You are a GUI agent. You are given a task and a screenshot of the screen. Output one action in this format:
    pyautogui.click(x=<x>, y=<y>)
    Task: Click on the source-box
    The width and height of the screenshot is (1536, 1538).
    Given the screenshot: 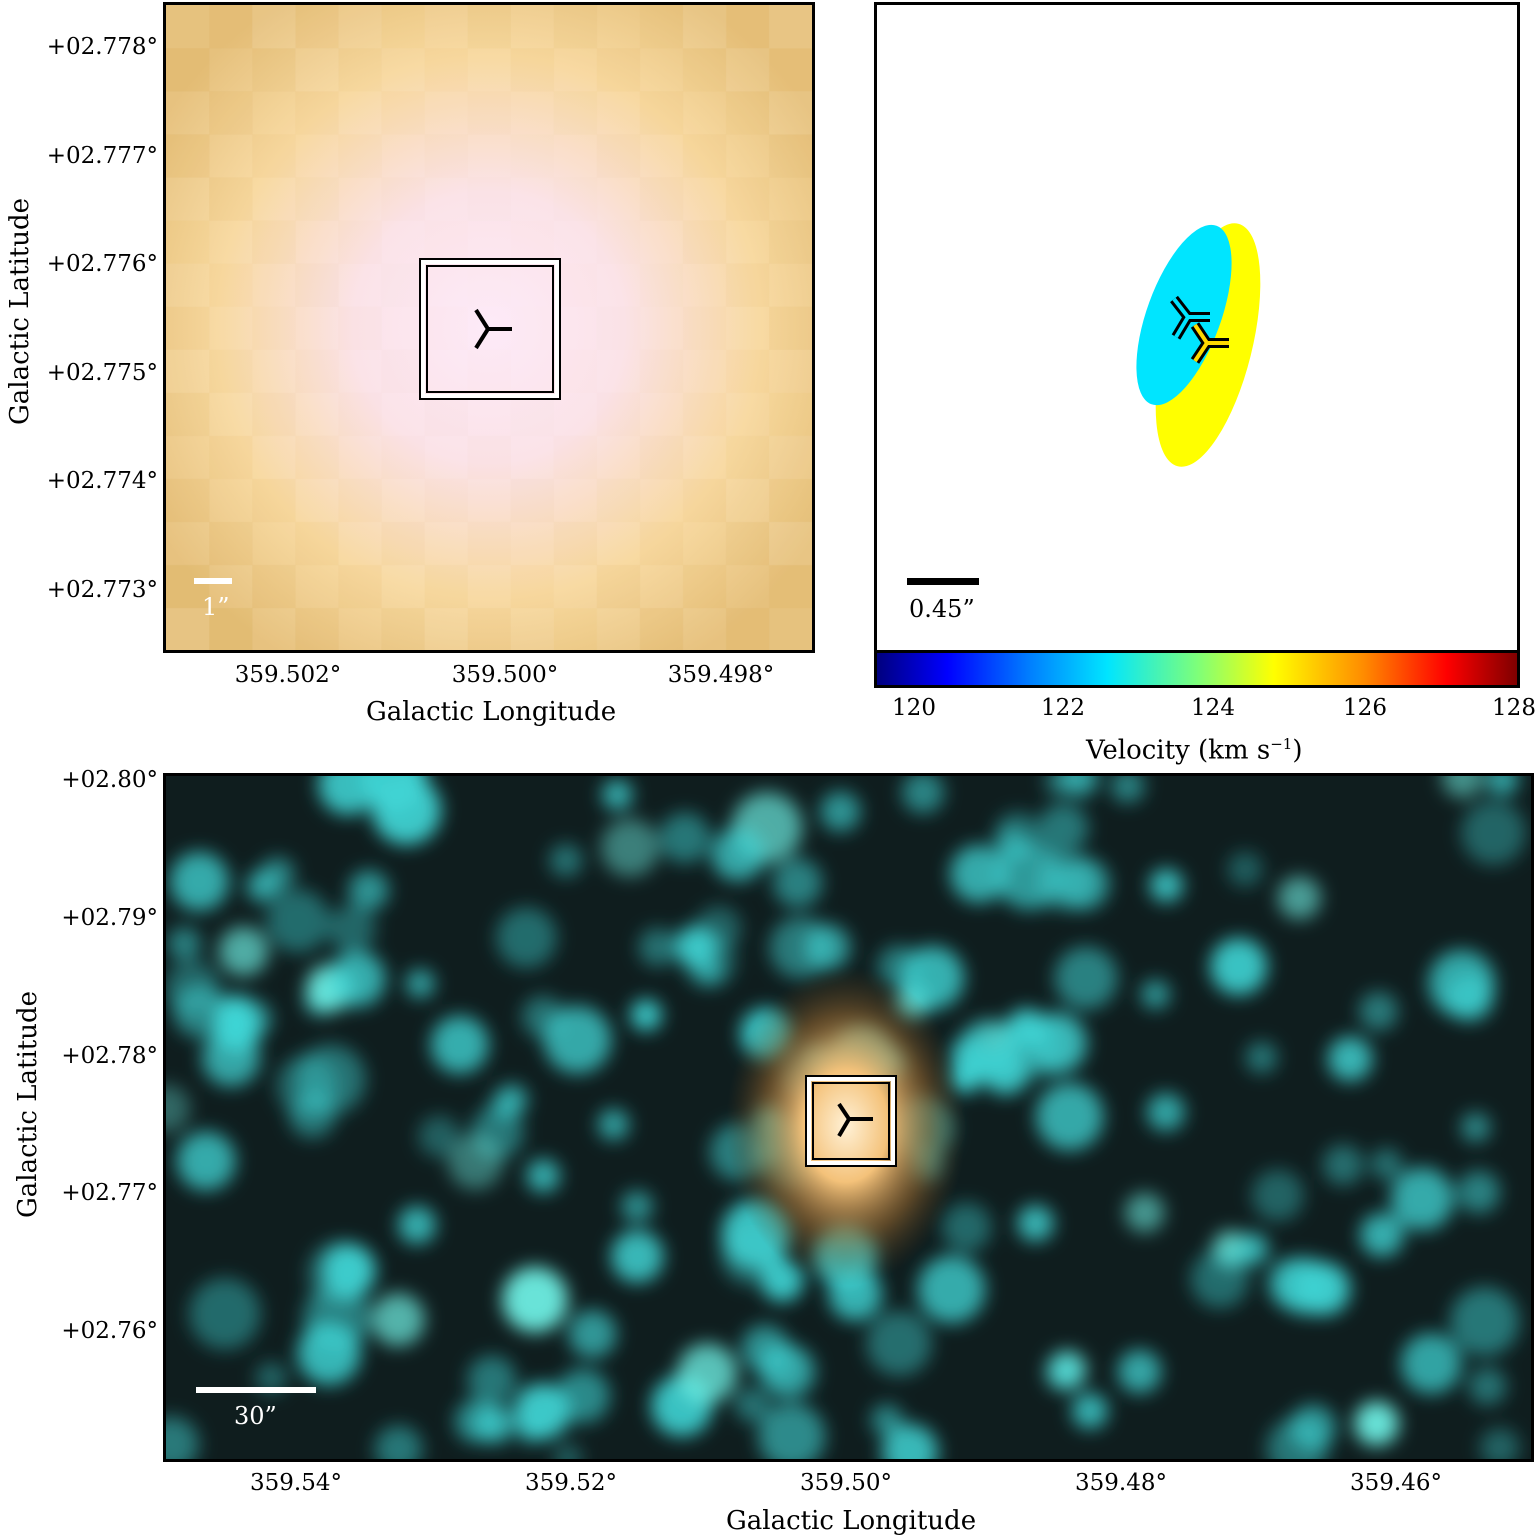 What is the action you would take?
    pyautogui.click(x=490, y=329)
    